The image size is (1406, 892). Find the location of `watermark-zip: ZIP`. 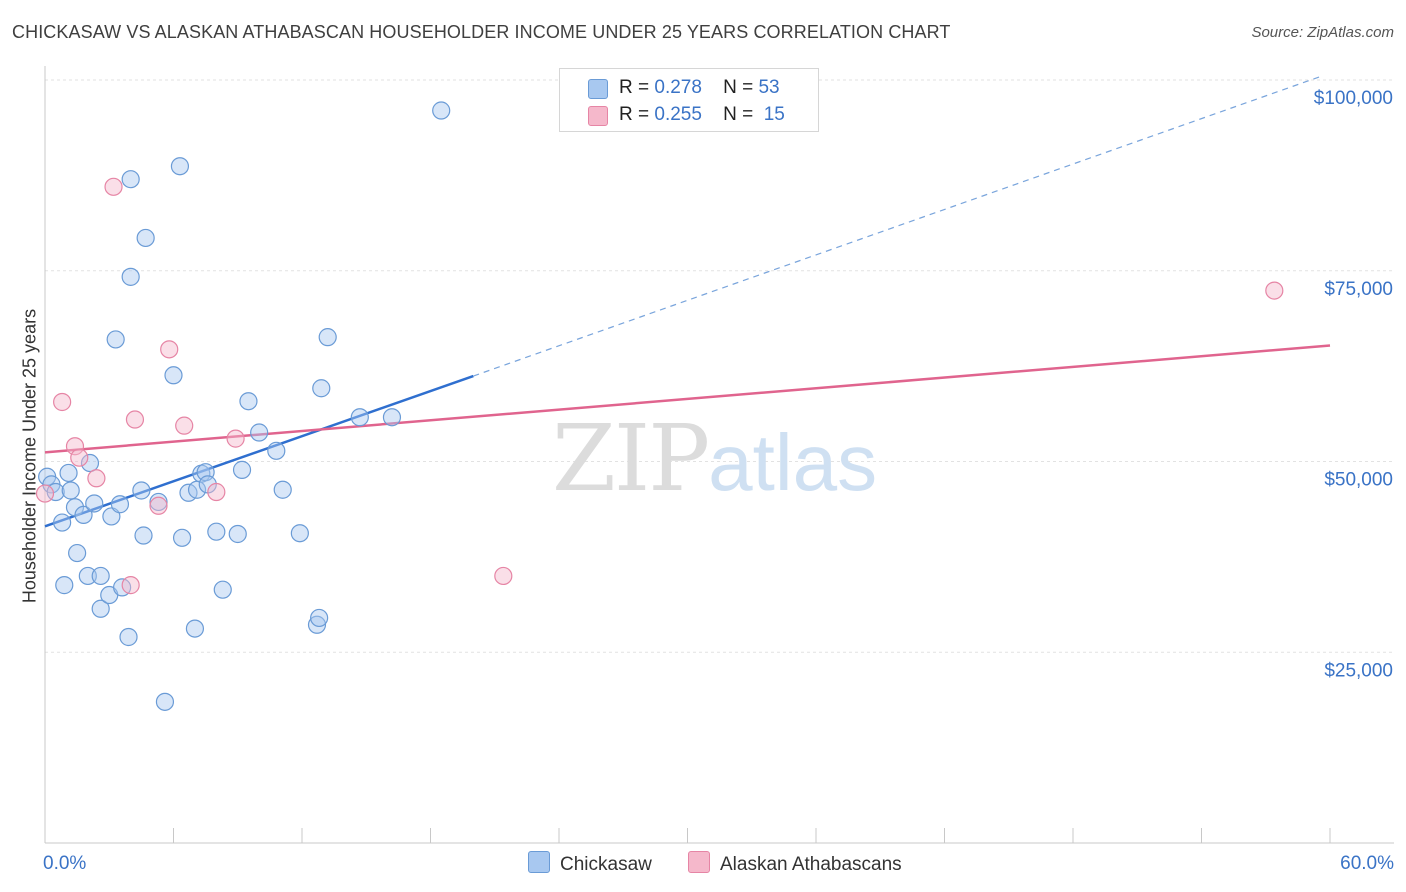

watermark-zip: ZIP is located at coordinates (631, 458).